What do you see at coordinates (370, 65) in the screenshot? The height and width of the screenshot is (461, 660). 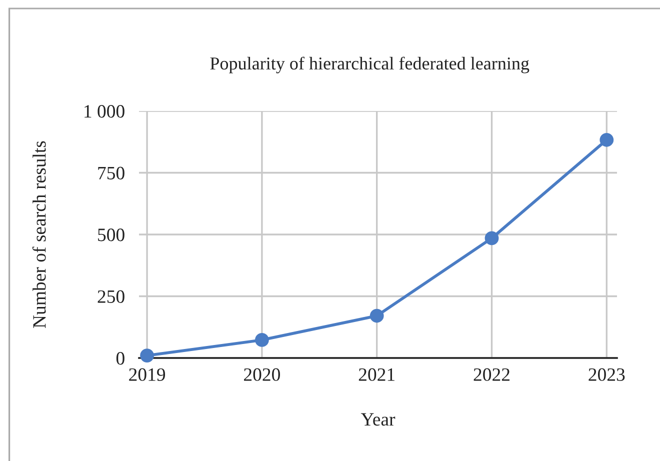 I see `chart-title: Popularity of hierarchical federated learning` at bounding box center [370, 65].